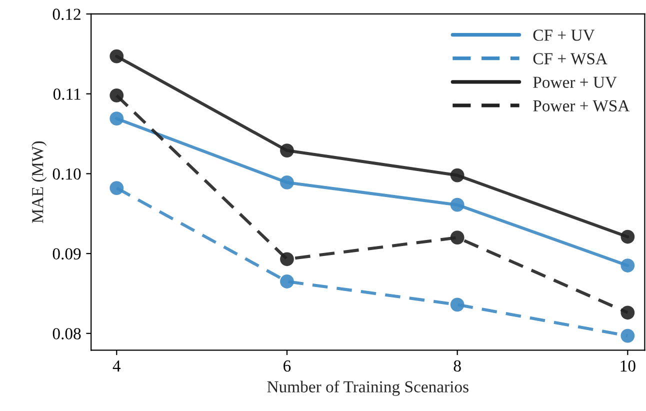  What do you see at coordinates (116, 366) in the screenshot?
I see `x-tick-label: 4` at bounding box center [116, 366].